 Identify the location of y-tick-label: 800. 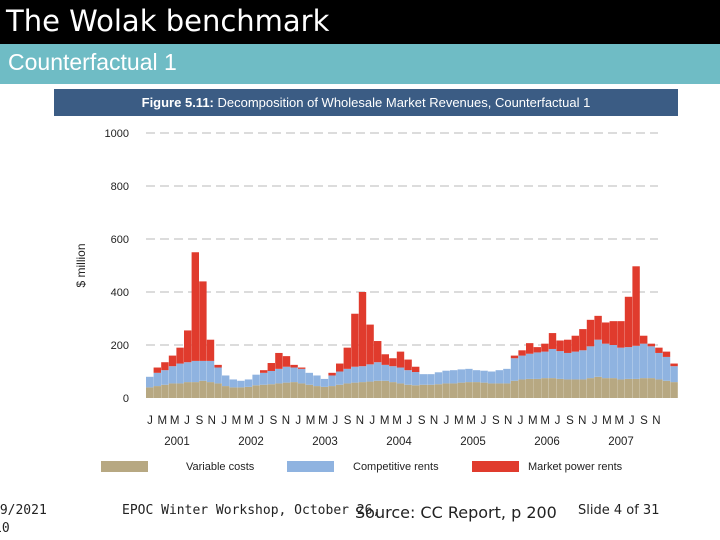
(120, 187).